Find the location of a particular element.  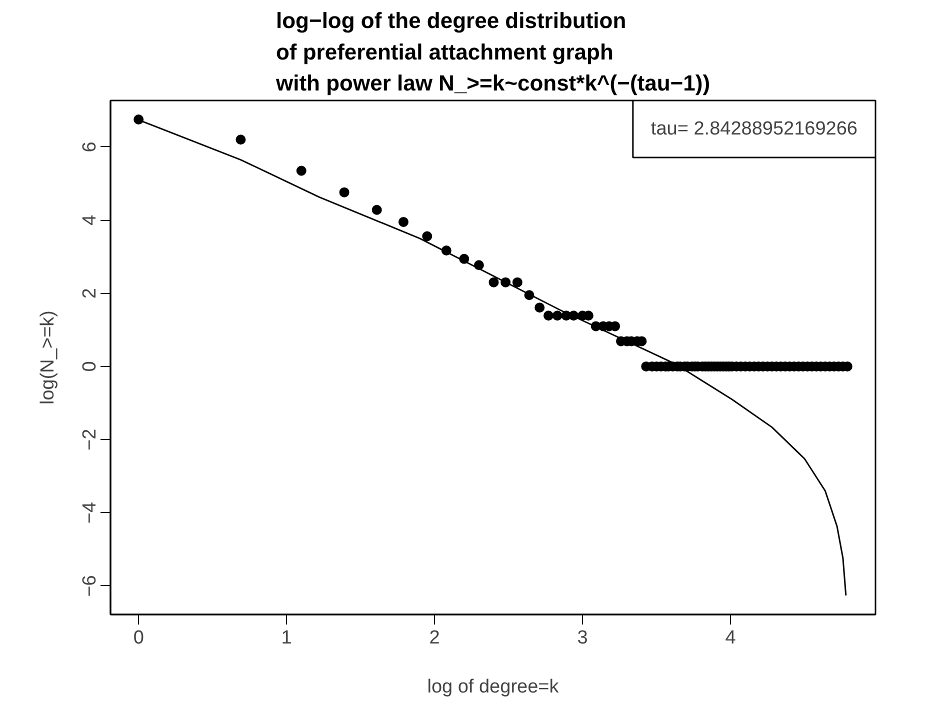

y-tick-label: 4 is located at coordinates (90, 220).